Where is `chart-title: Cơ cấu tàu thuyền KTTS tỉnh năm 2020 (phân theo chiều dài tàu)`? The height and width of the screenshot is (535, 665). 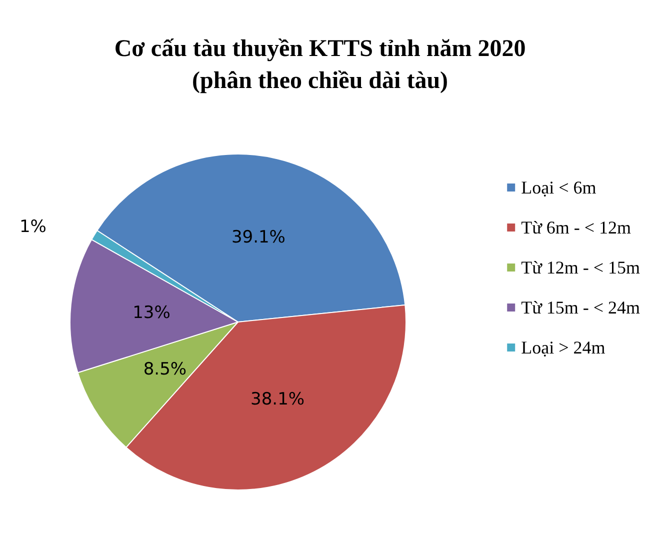
chart-title: Cơ cấu tàu thuyền KTTS tỉnh năm 2020 (phân theo chiều dài tàu) is located at coordinates (320, 65).